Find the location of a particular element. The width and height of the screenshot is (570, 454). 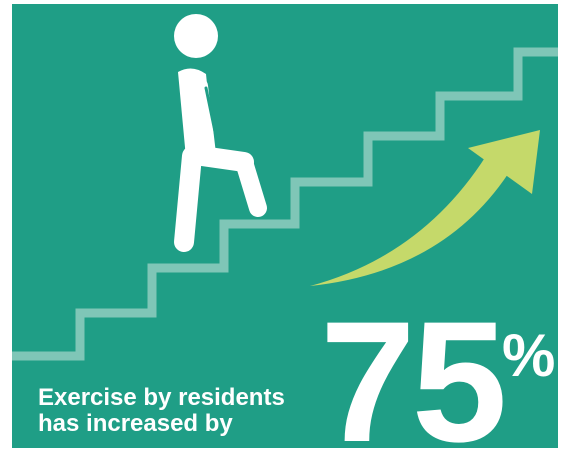

walking-person-icon is located at coordinates (220, 133).